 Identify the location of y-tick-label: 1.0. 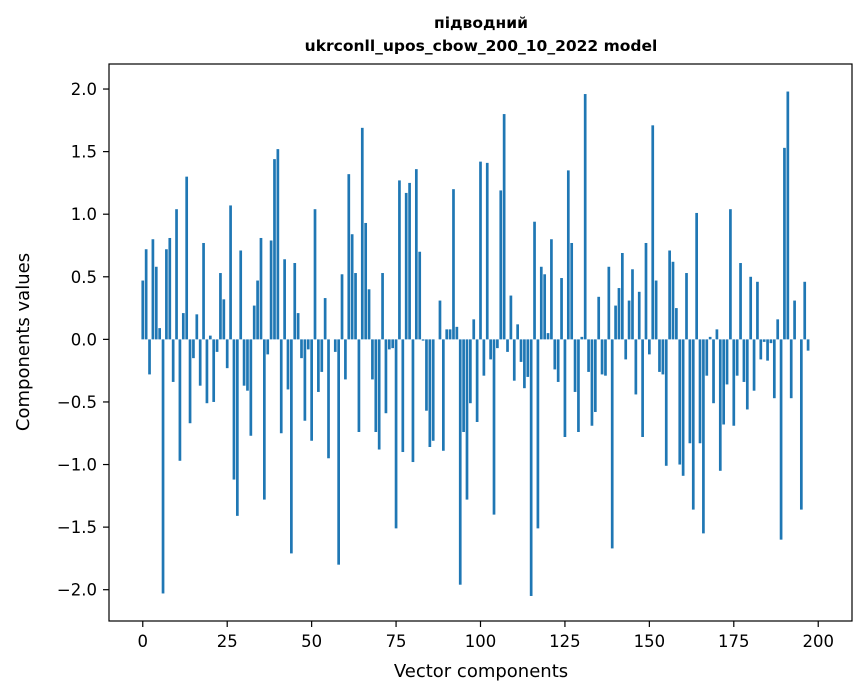
(84, 214).